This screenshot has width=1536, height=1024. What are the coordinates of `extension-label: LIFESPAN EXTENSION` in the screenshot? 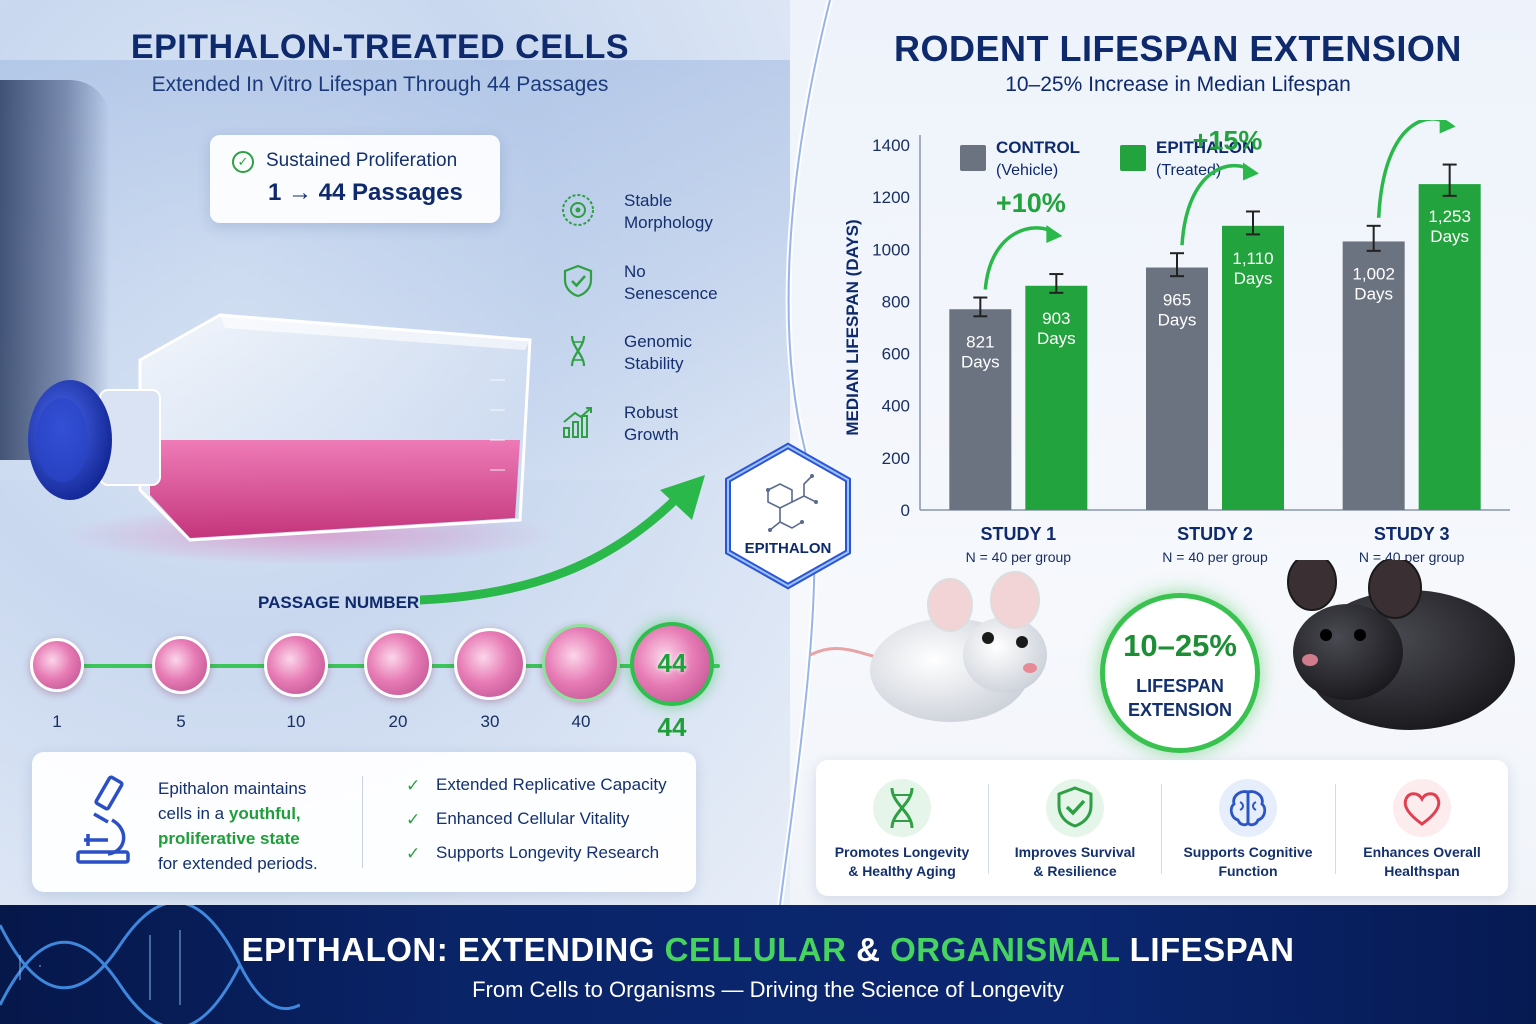 It's located at (1180, 698).